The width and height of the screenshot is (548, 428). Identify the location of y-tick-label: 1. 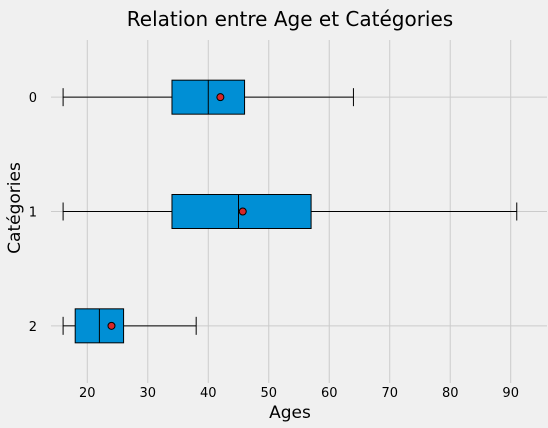
(33, 213).